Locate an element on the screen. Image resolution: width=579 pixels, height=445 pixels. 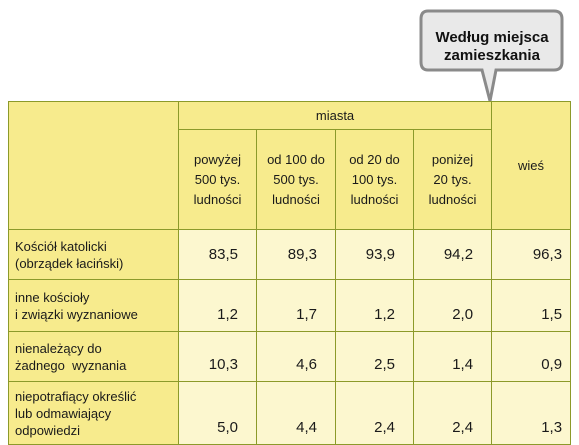
row-label-line: żadnego wyznania is located at coordinates (71, 365).